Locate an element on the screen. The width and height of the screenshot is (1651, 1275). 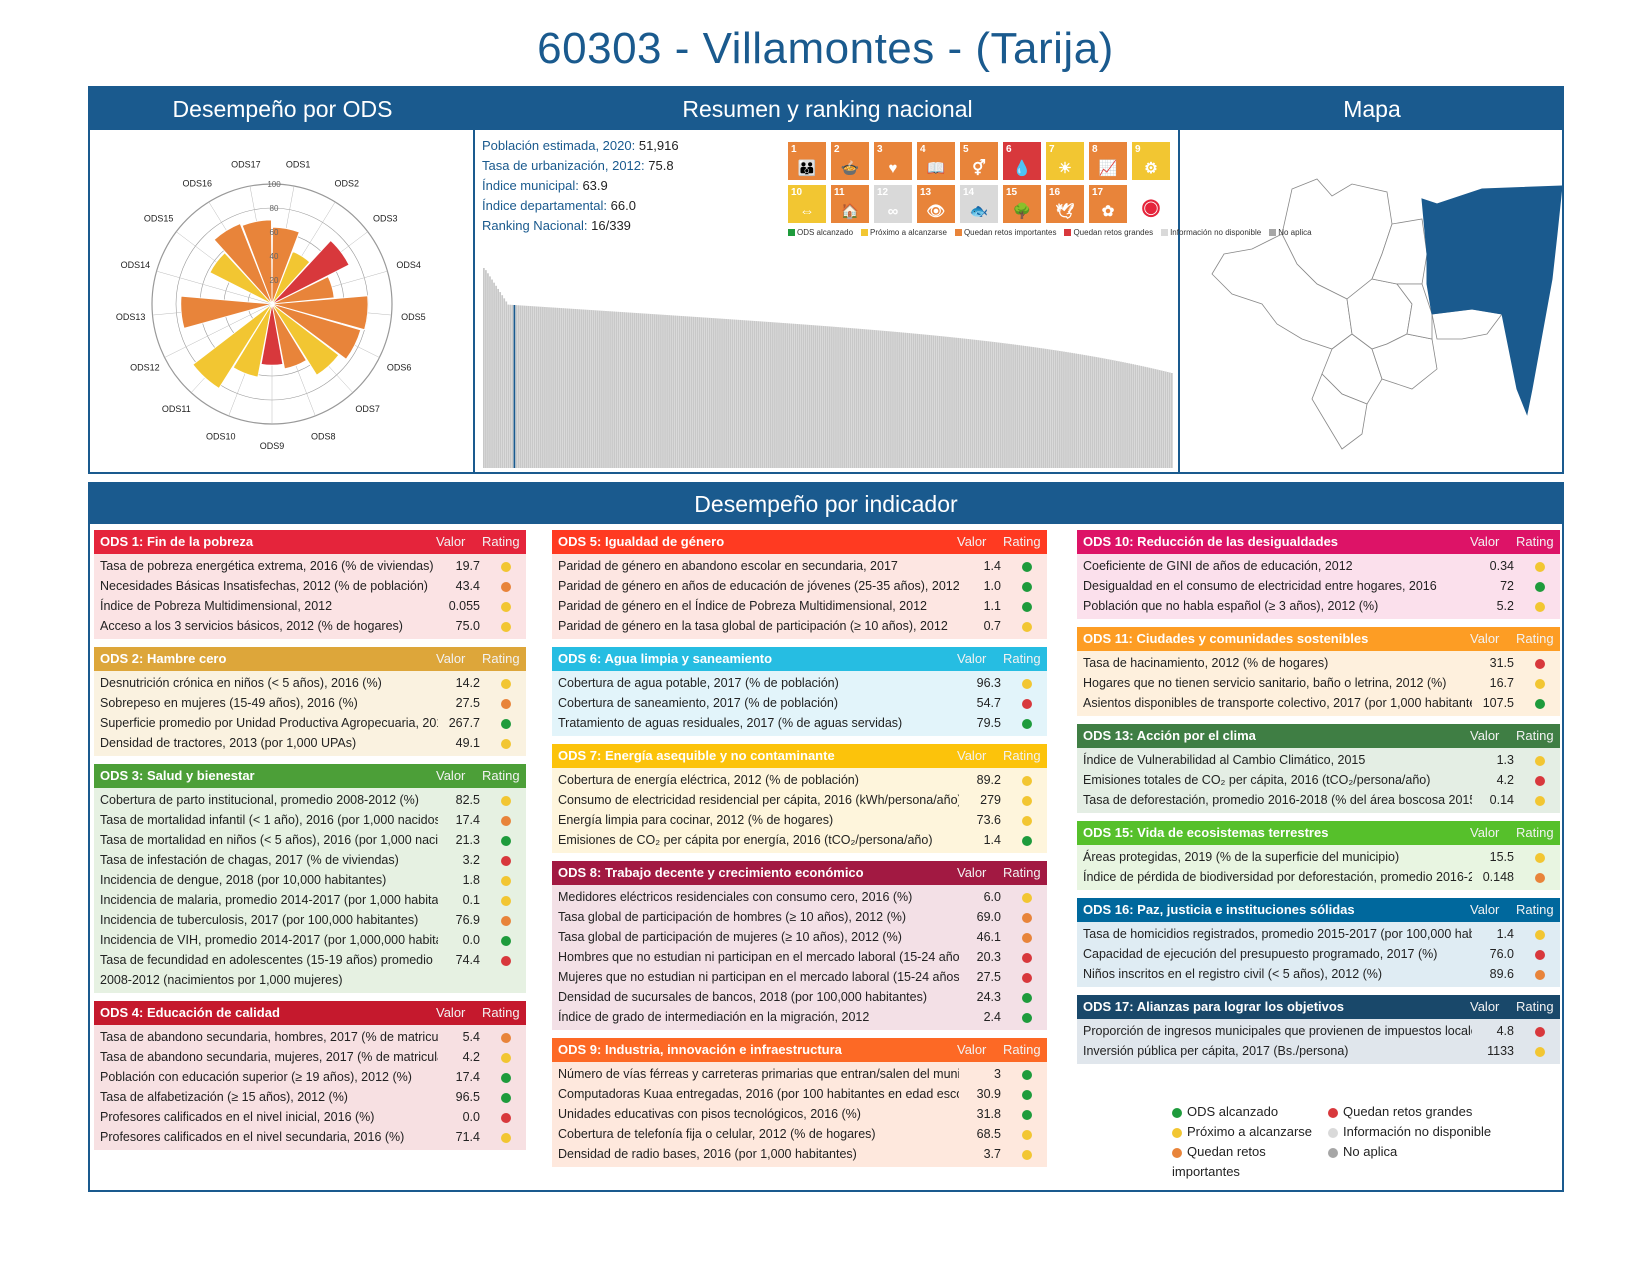
sdg-tile-11: 11 🏠 is located at coordinates (850, 204).